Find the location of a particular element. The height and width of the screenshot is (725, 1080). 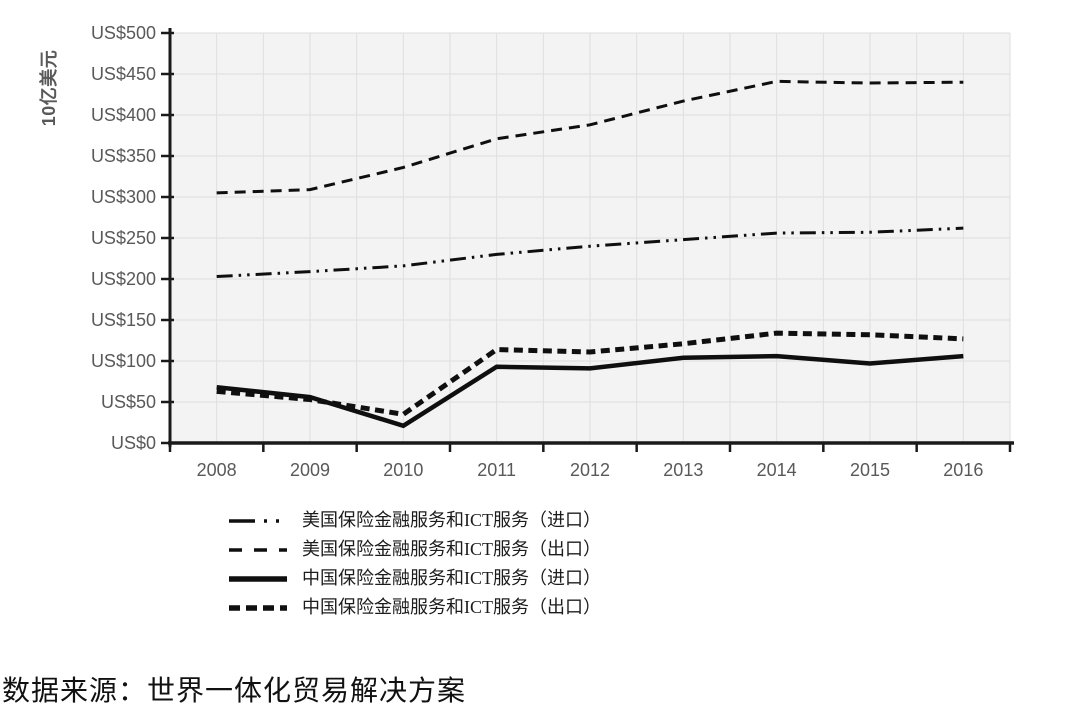

legend-line-sample-us-imports is located at coordinates (258, 520).